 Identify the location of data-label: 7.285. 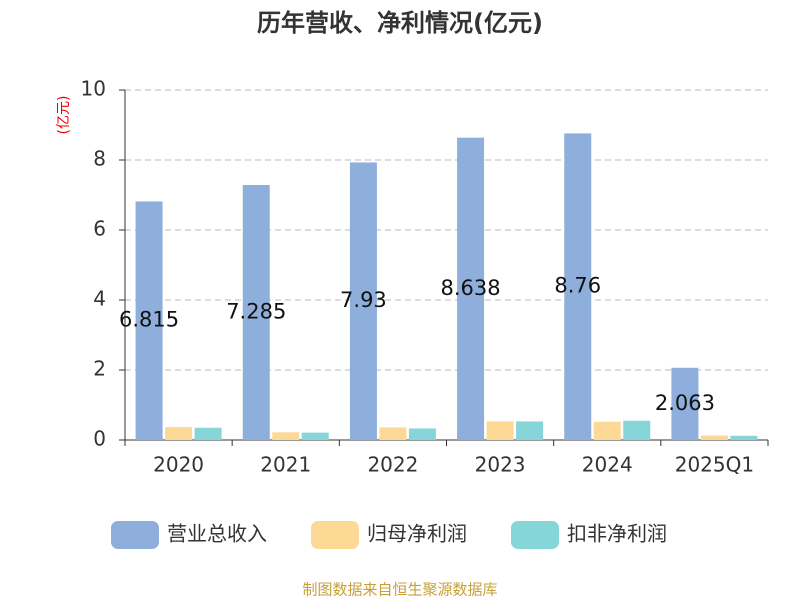
(256, 312).